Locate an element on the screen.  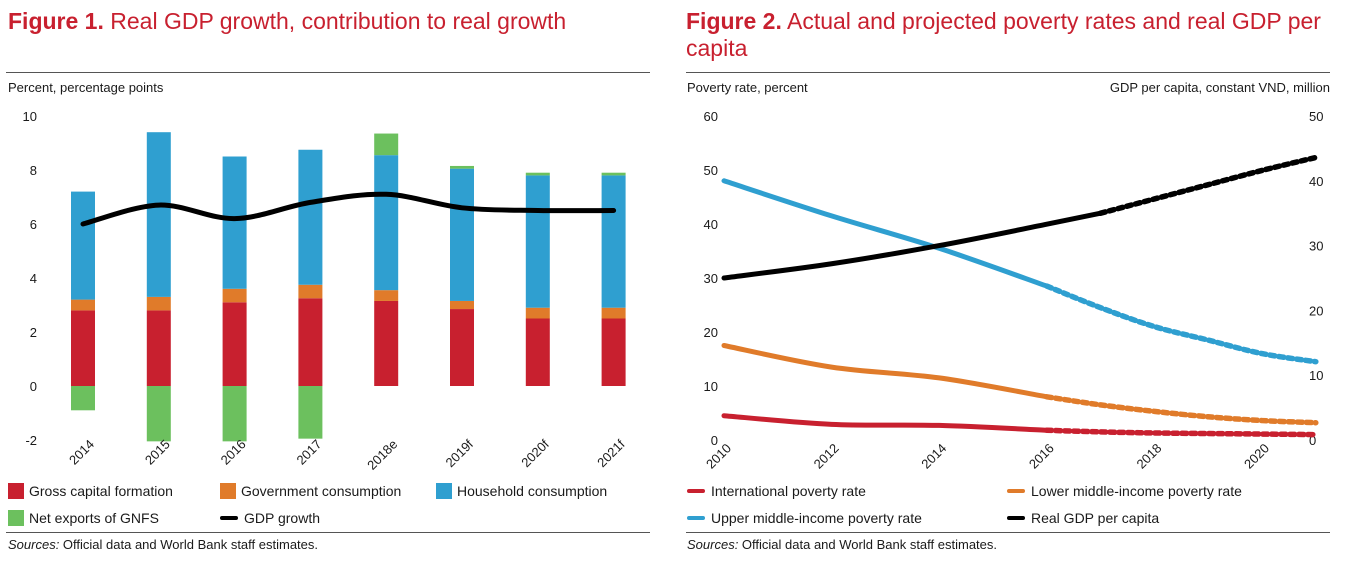
right-y-tick-label: 10 is located at coordinates (1316, 375).